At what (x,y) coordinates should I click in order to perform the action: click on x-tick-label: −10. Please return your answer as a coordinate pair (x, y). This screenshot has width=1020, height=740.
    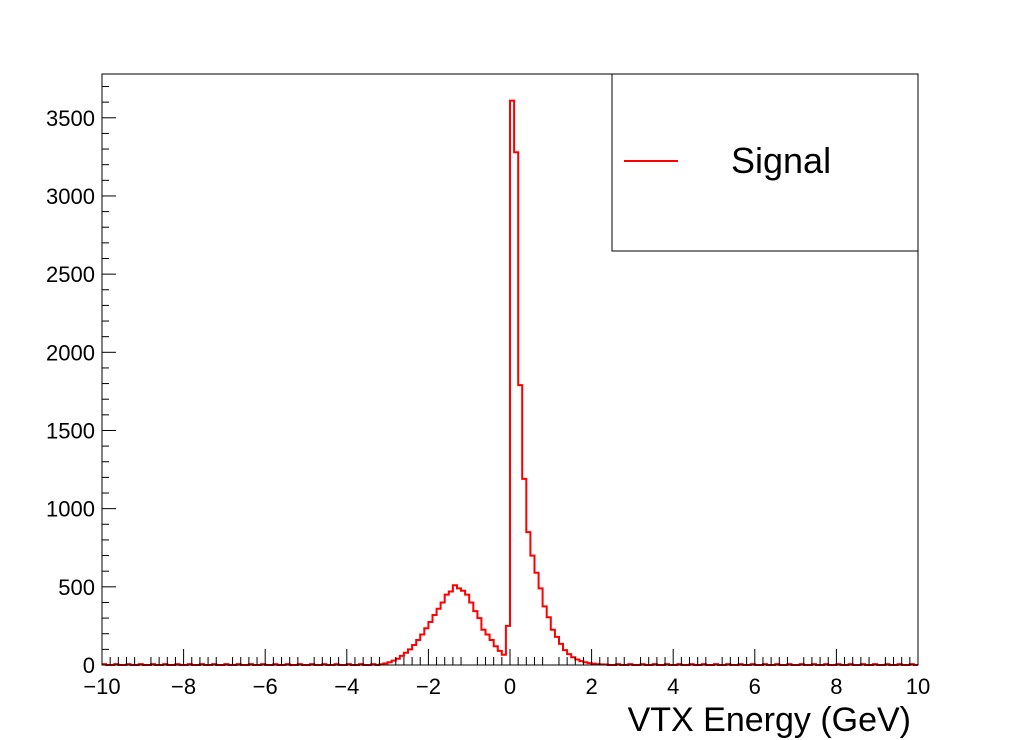
    Looking at the image, I should click on (101, 686).